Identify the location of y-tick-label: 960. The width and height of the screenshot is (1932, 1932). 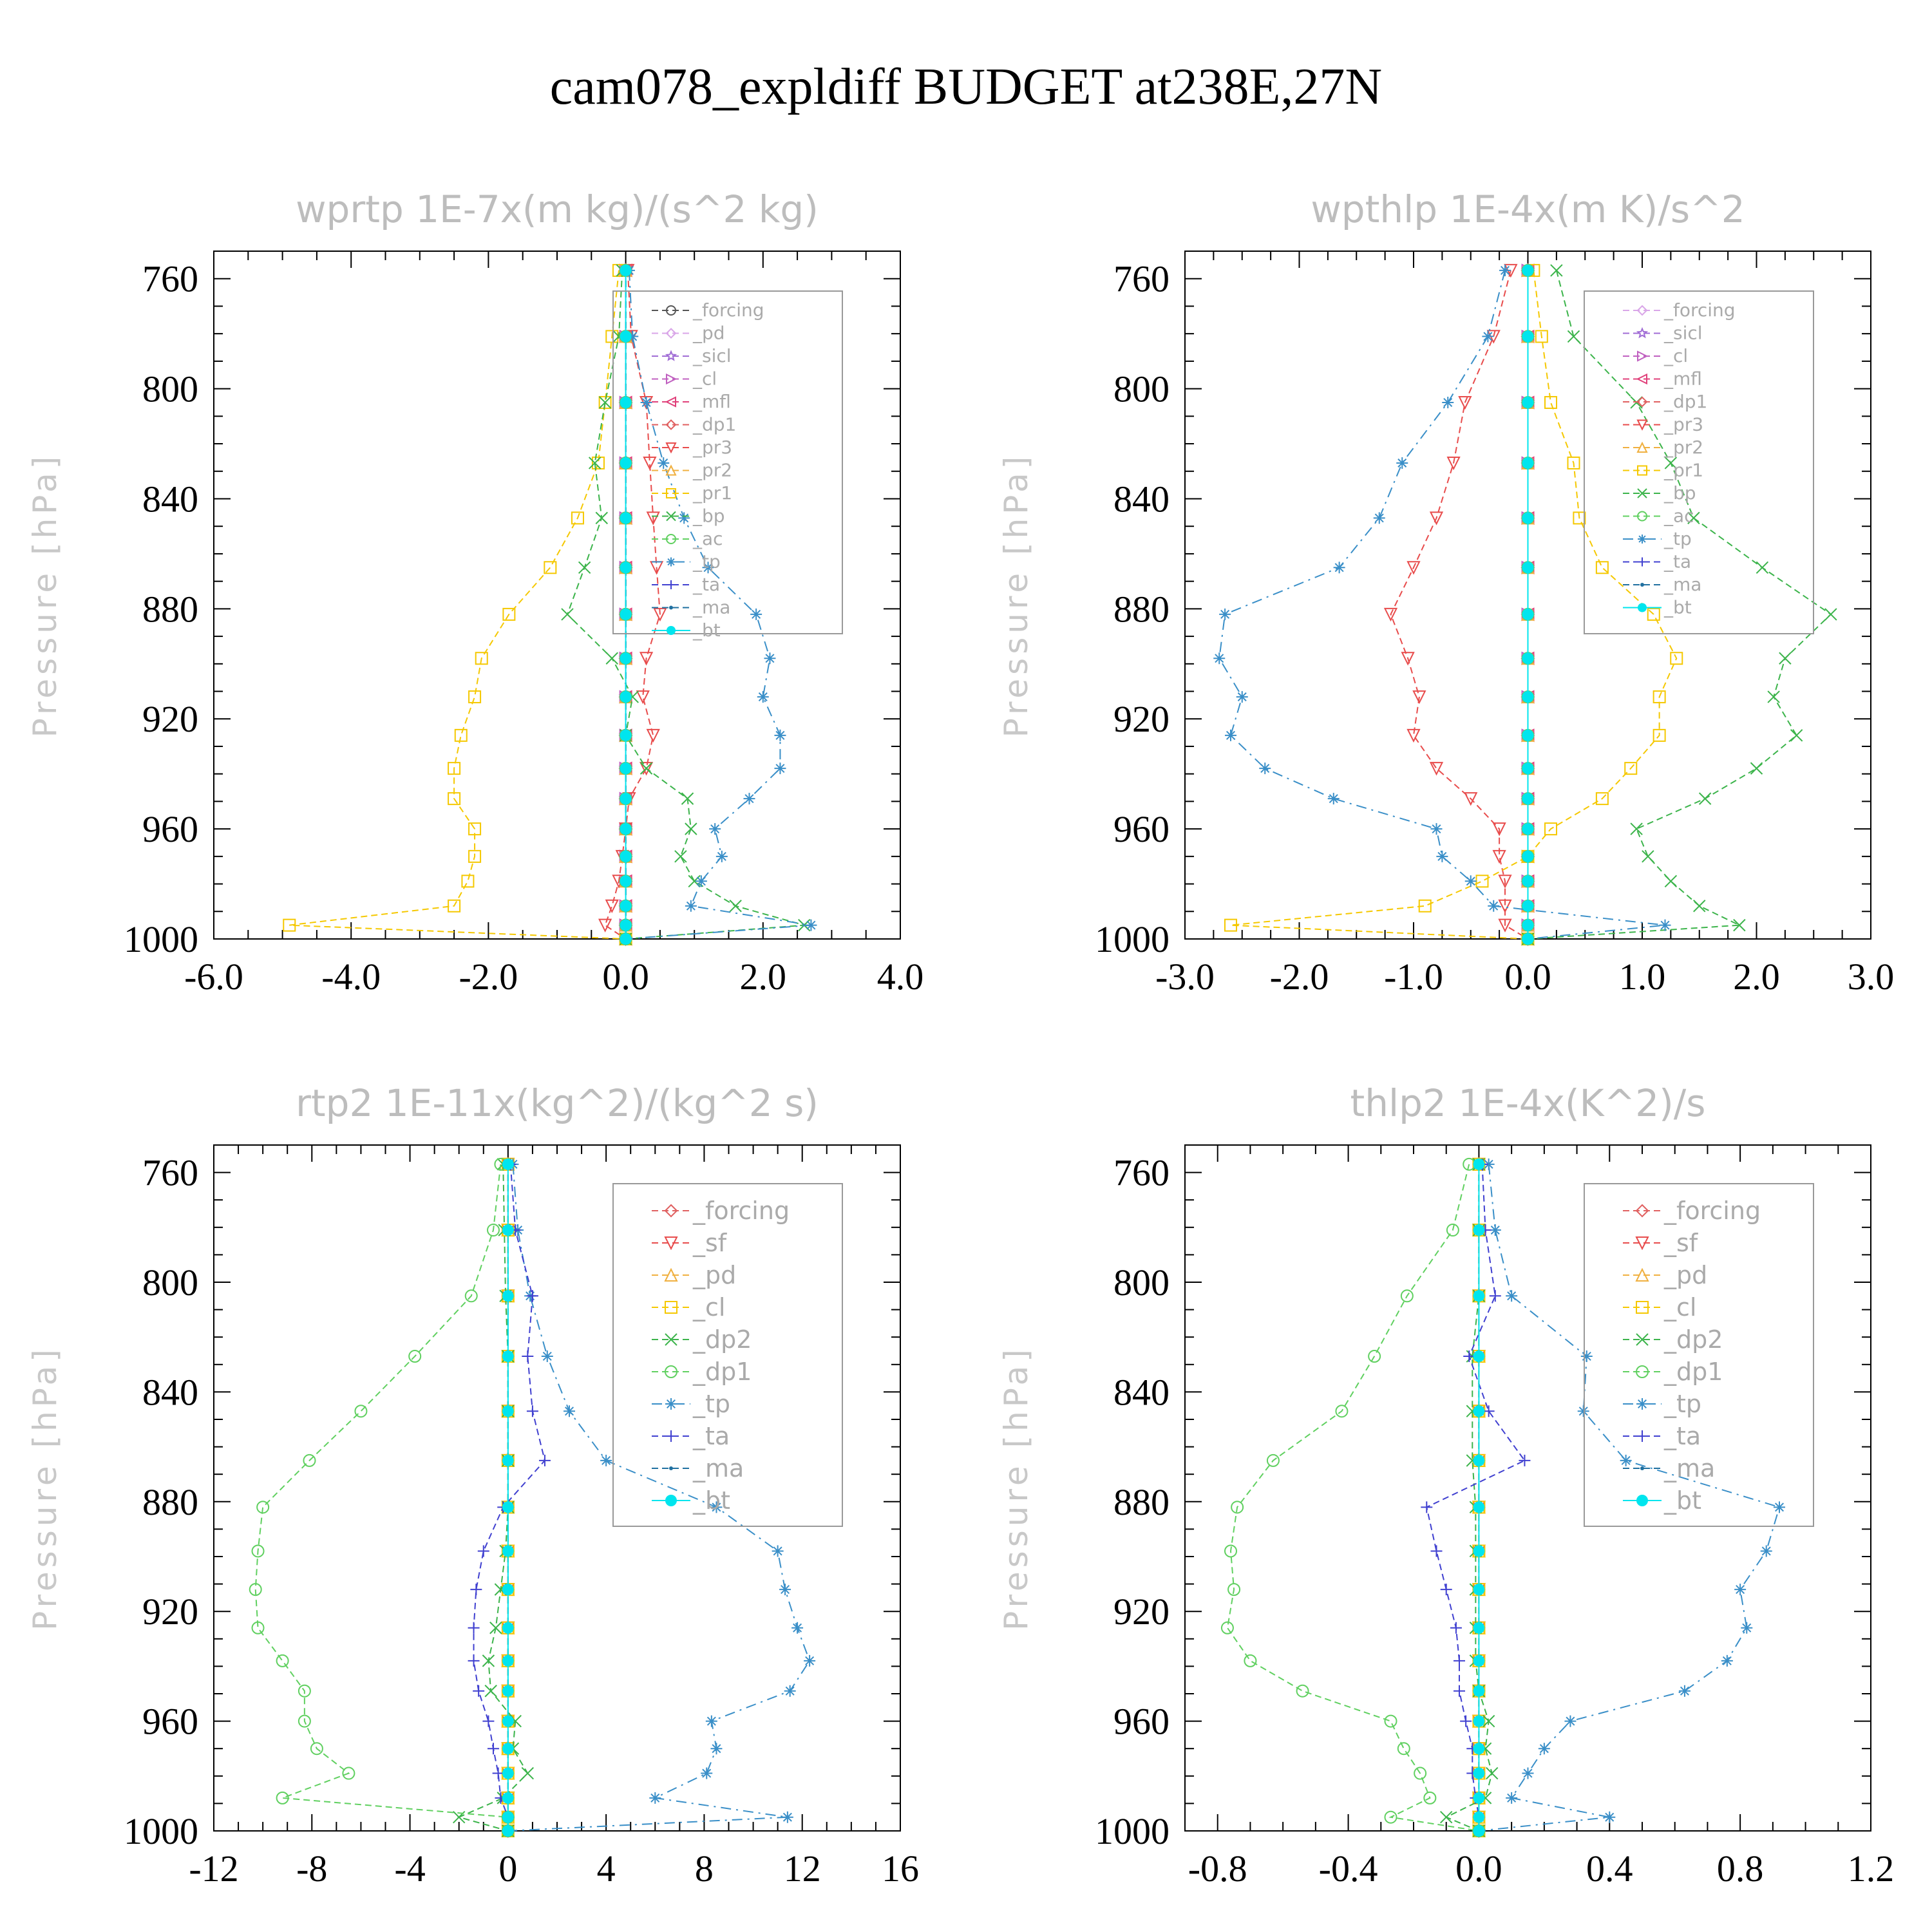
(1141, 1722).